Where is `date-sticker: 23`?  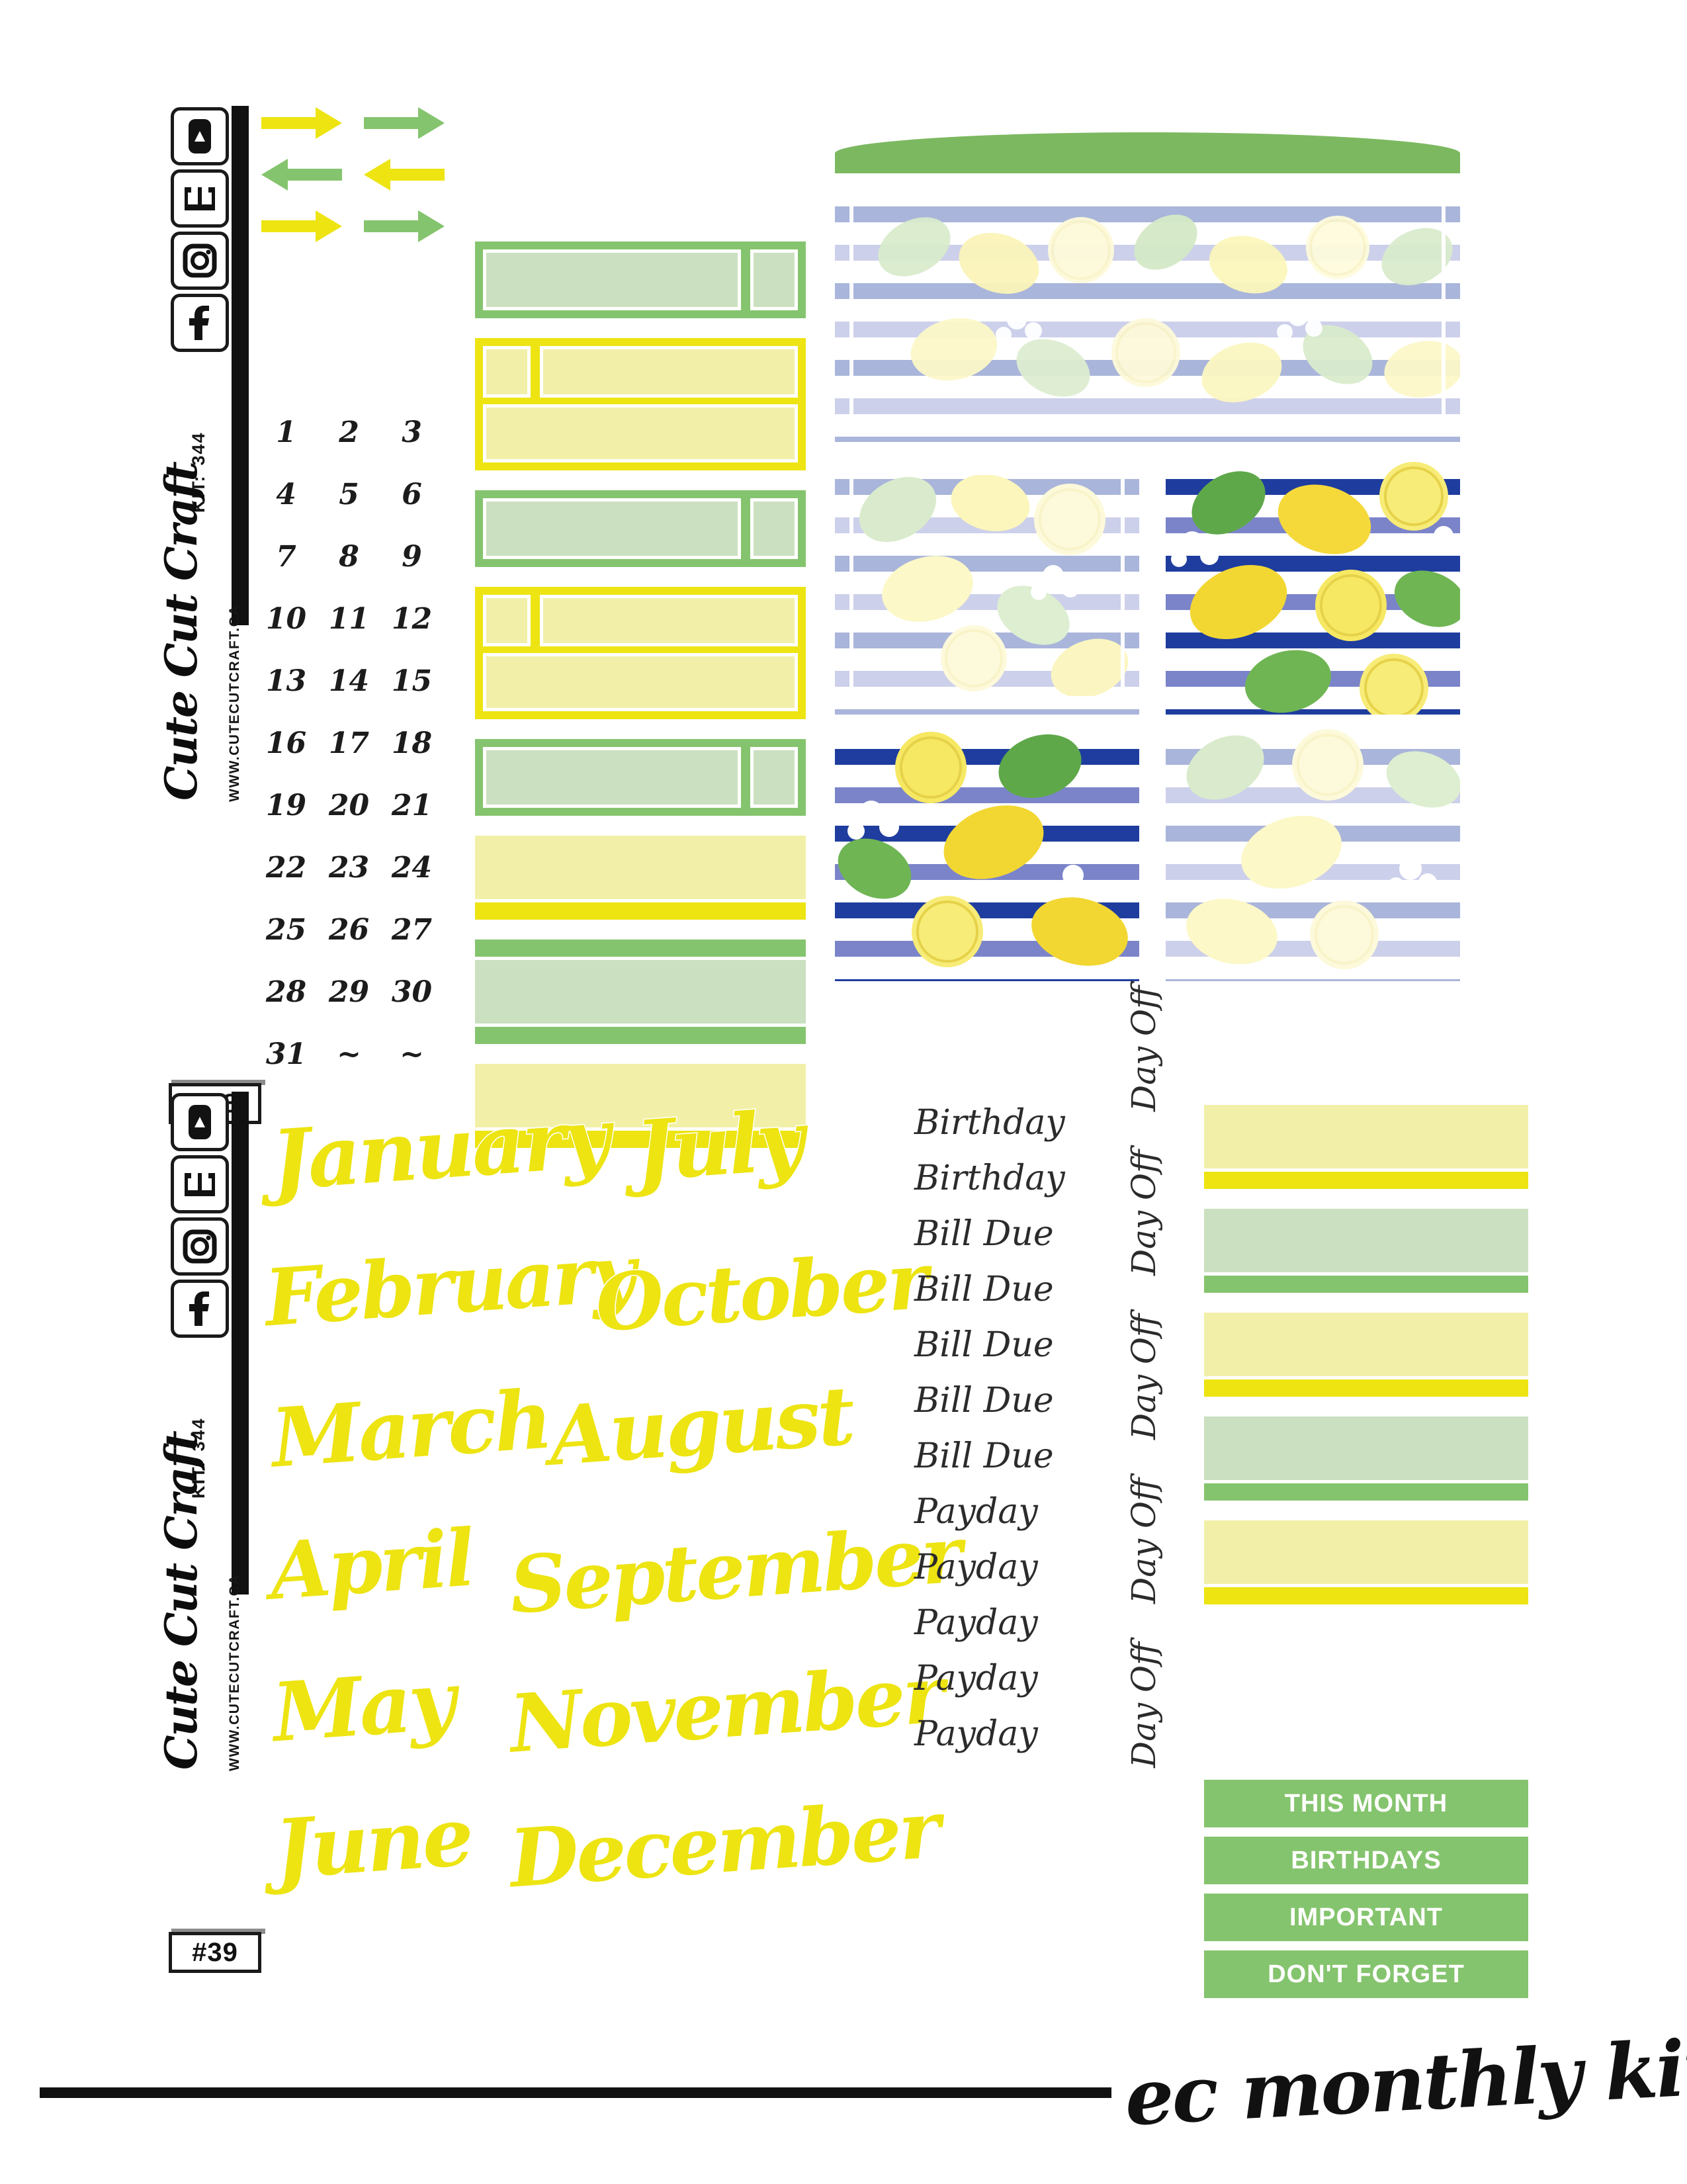 date-sticker: 23 is located at coordinates (349, 868).